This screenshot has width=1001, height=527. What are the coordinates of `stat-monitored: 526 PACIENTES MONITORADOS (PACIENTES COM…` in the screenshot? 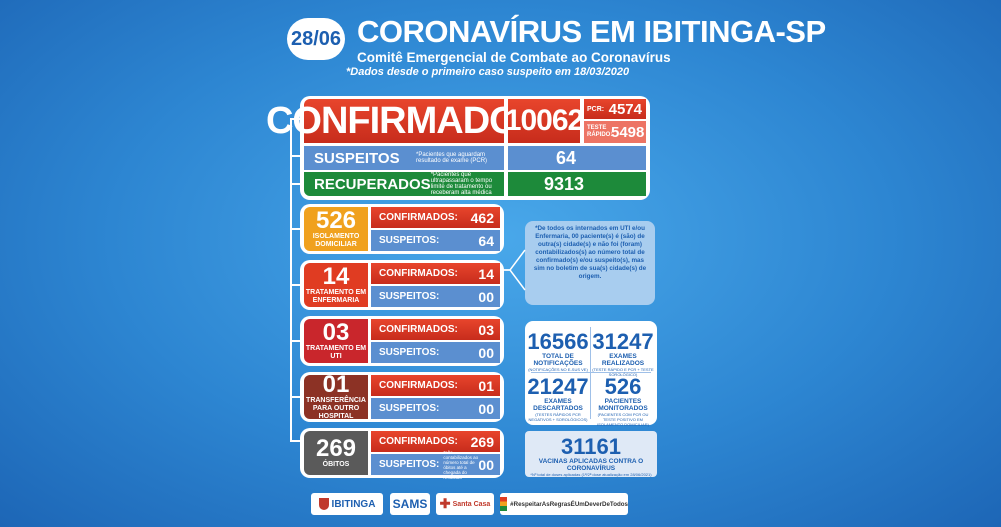 It's located at (623, 401).